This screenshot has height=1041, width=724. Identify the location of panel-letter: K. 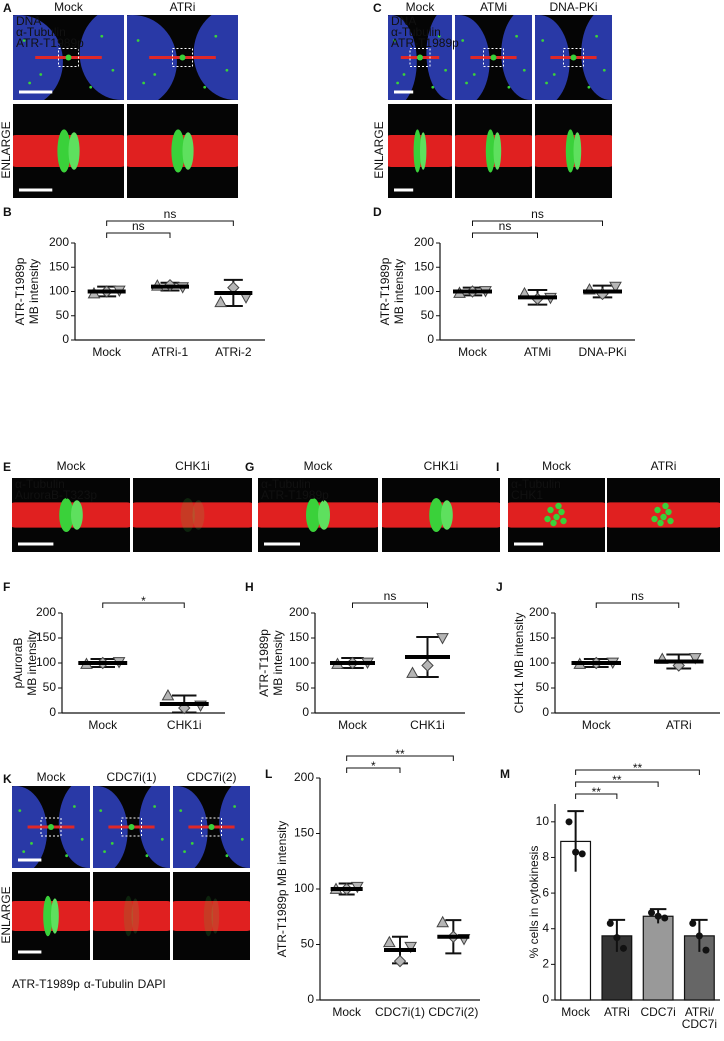
(7, 779).